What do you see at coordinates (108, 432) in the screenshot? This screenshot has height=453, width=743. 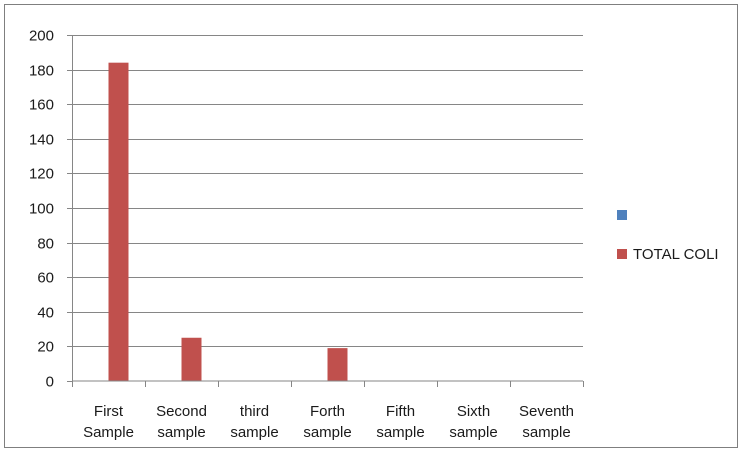 I see `x-tick-label: Sample` at bounding box center [108, 432].